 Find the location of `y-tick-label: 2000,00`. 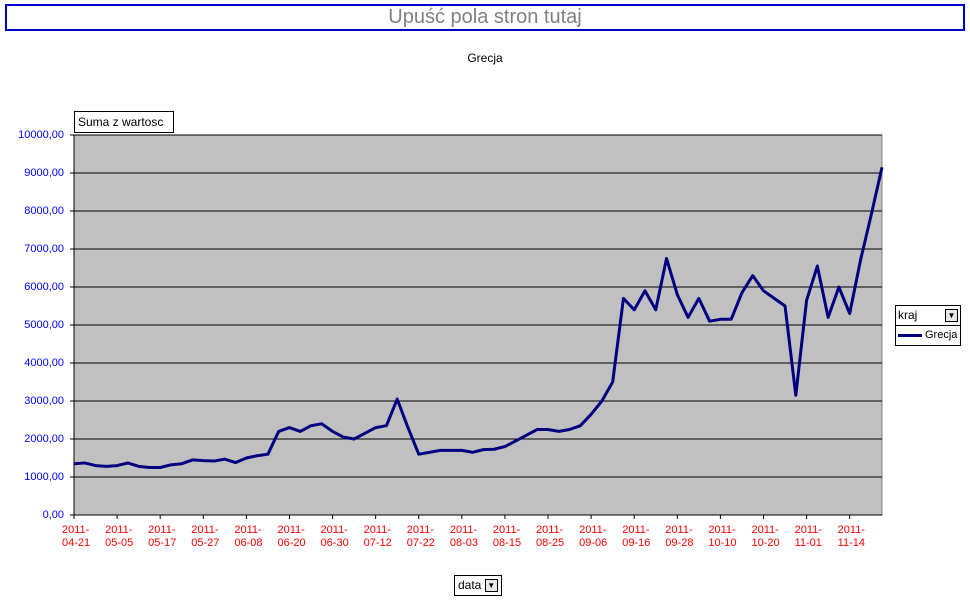

y-tick-label: 2000,00 is located at coordinates (44, 439).